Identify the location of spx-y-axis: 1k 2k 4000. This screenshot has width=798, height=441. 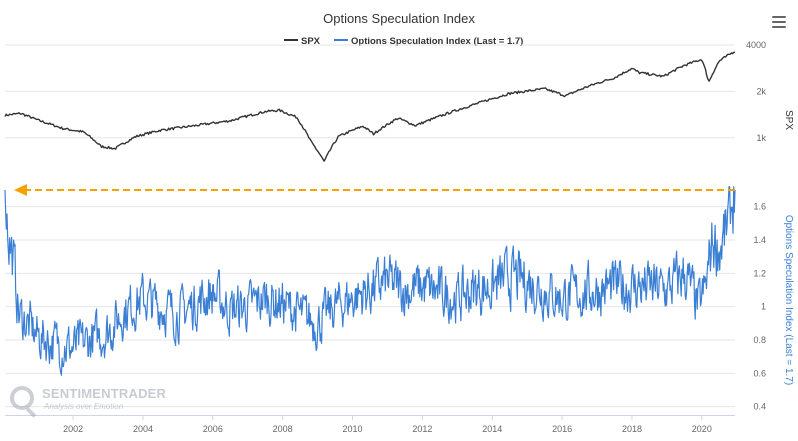
(756, 91).